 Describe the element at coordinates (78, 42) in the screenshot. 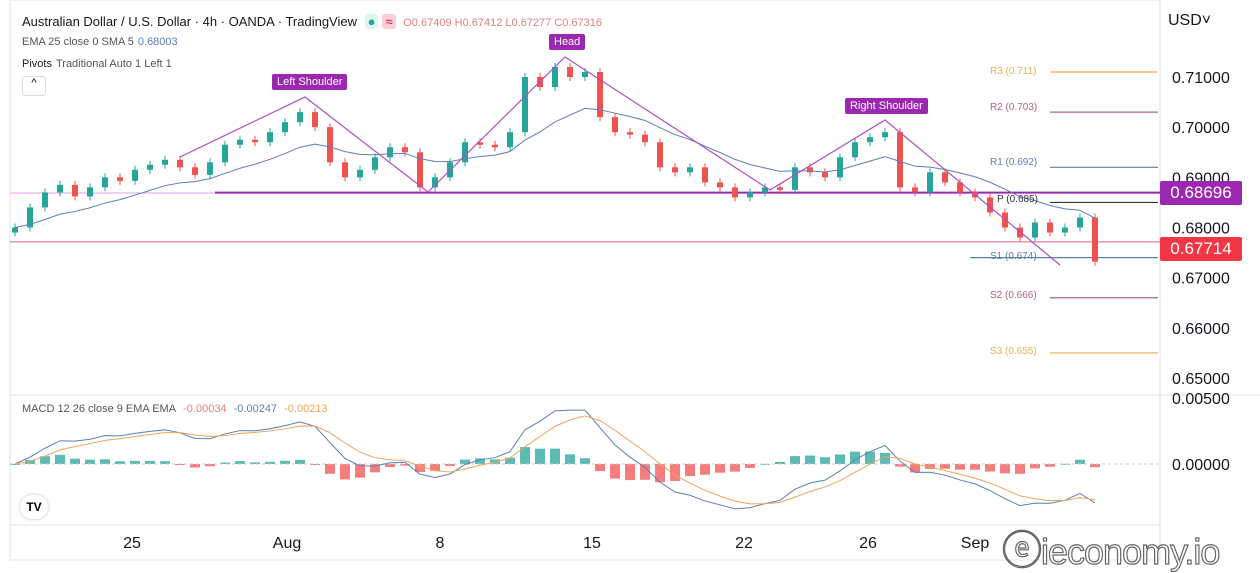

I see `ema-label: EMA 25 close 0 SMA 5` at that location.